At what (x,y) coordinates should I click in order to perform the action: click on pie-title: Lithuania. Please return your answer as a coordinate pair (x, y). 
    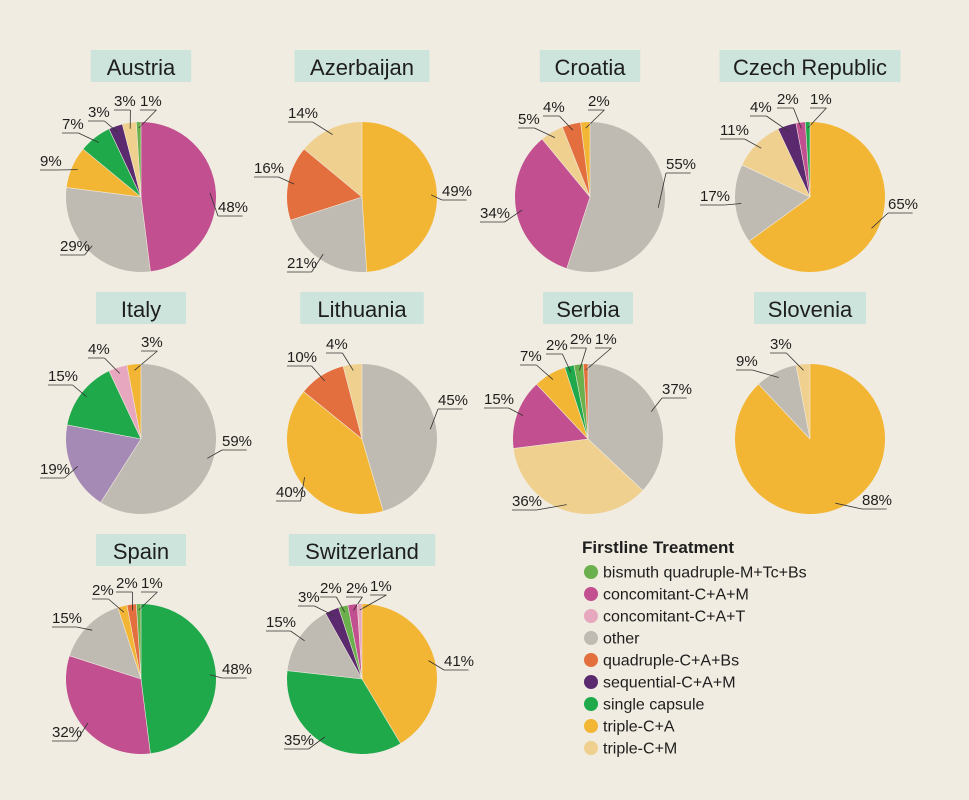
    Looking at the image, I should click on (362, 309).